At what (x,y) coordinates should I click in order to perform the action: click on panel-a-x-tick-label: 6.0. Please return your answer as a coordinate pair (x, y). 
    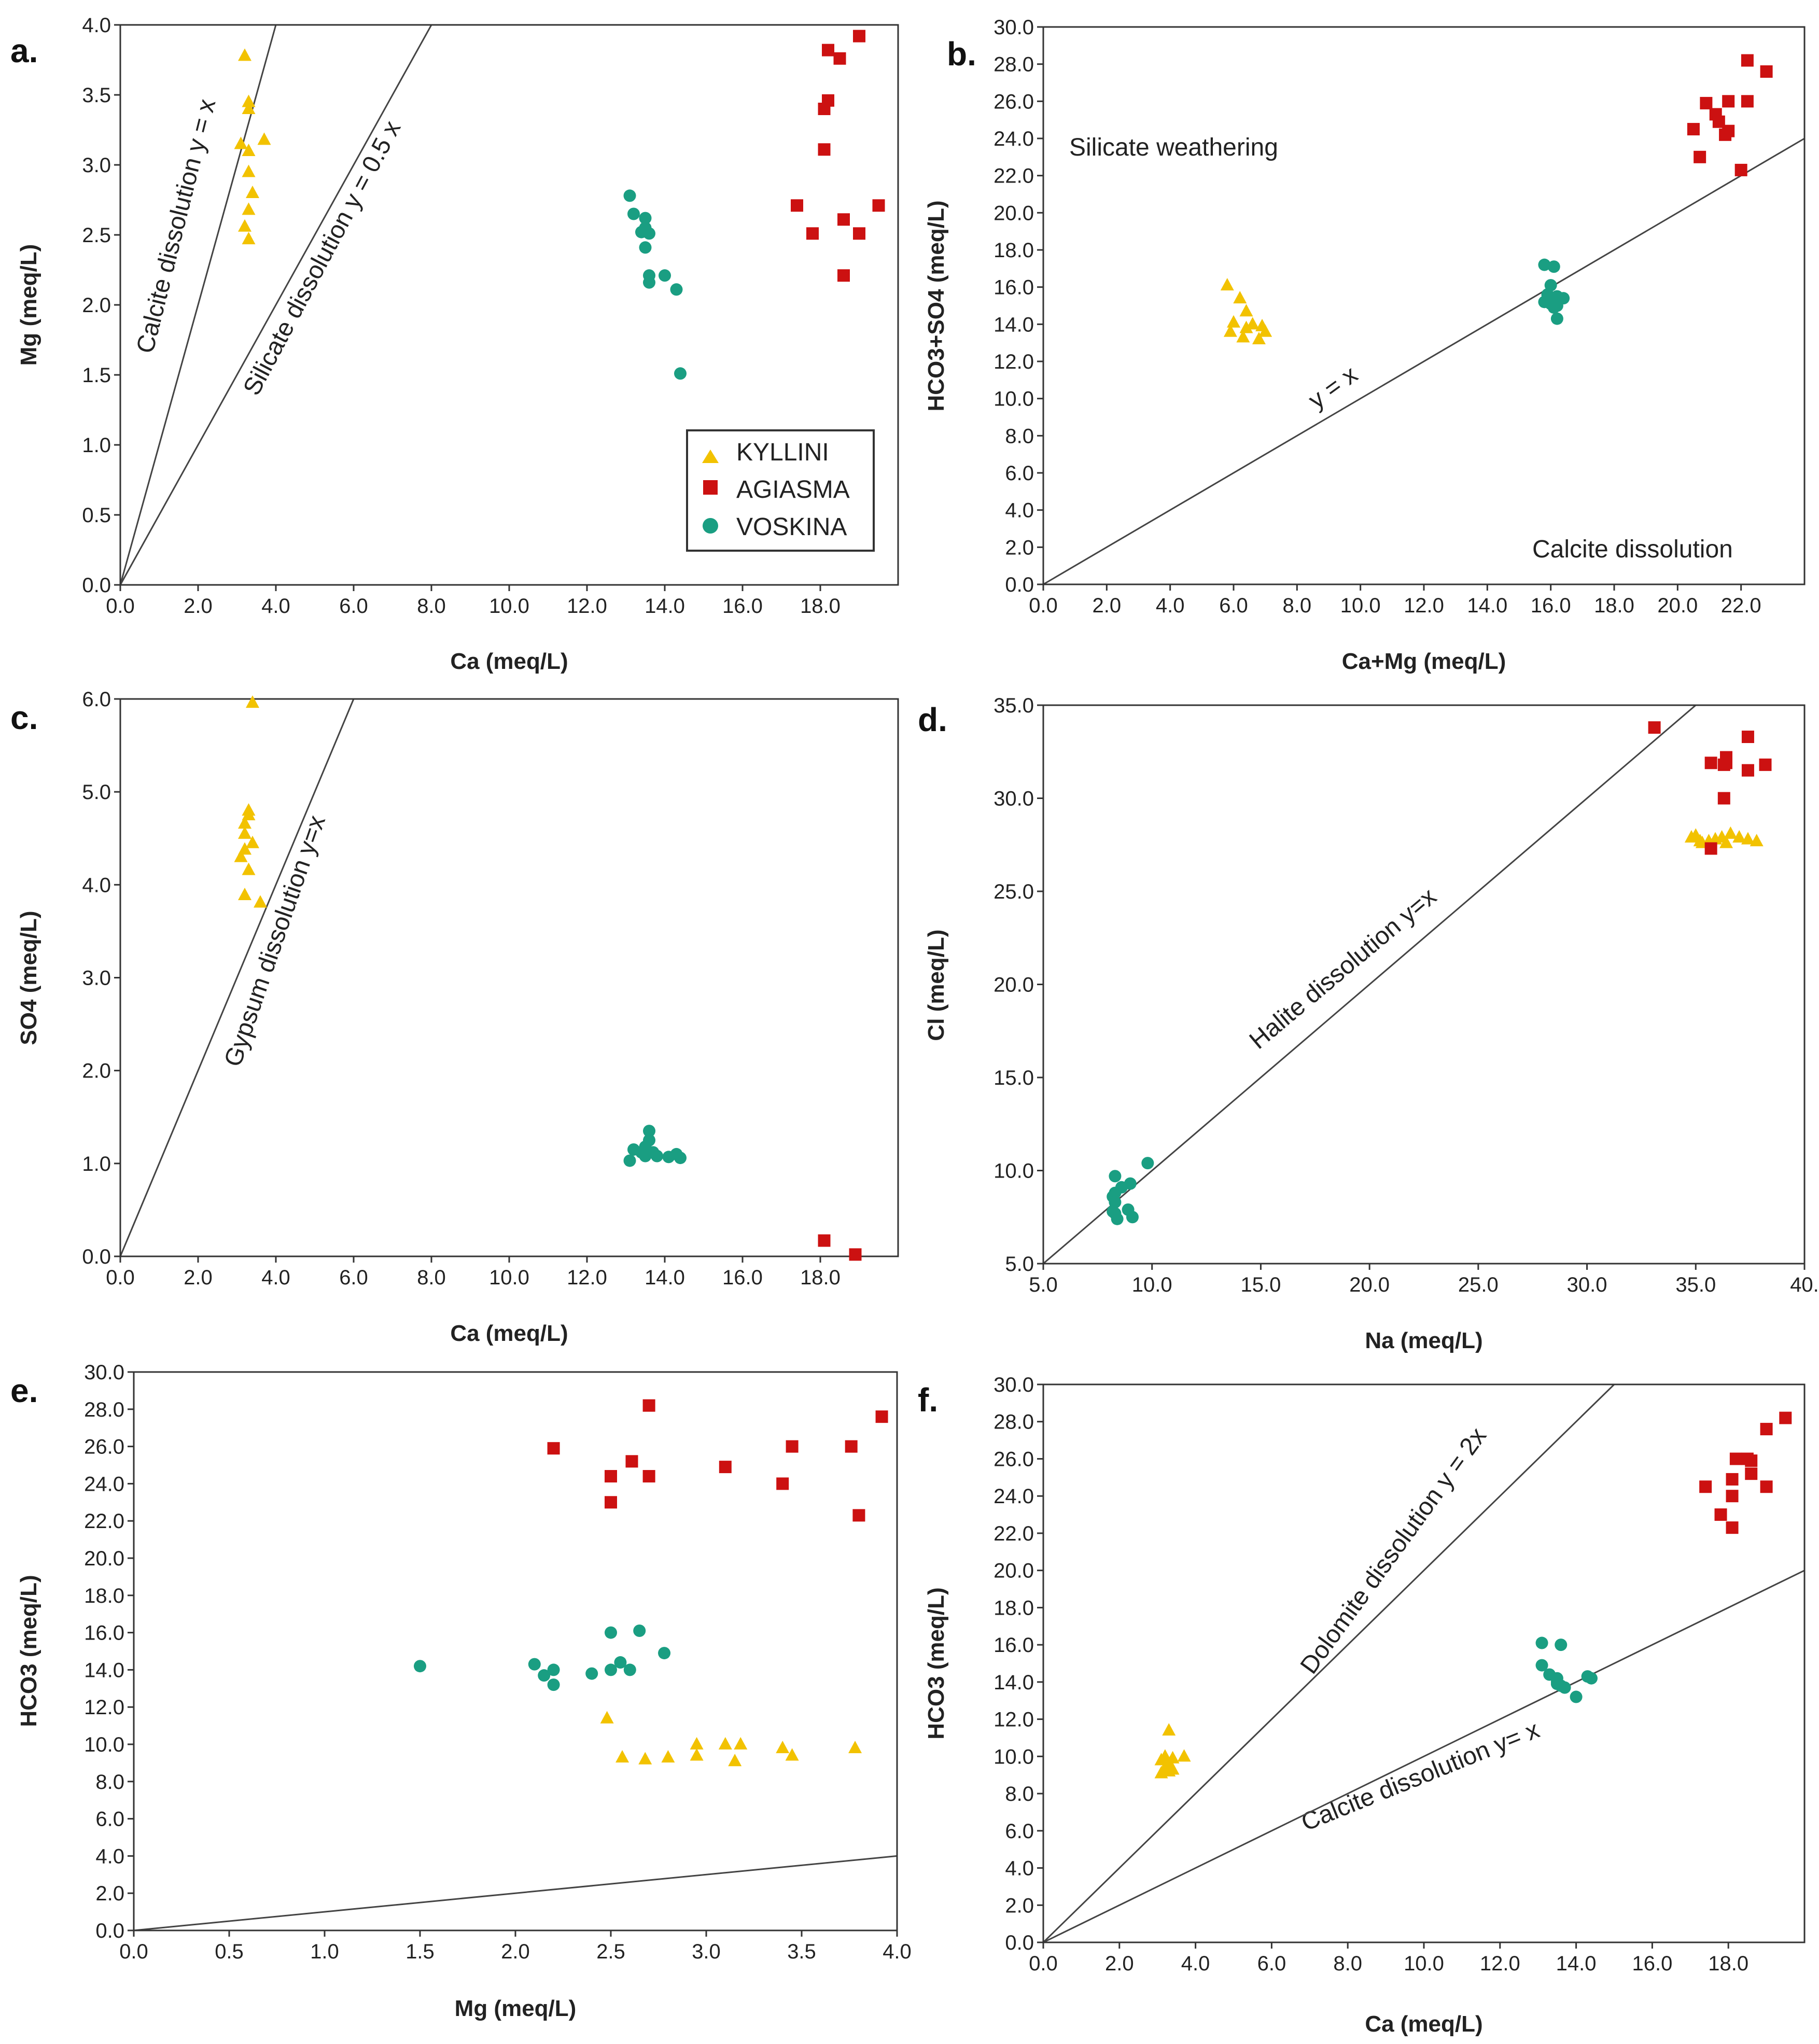
    Looking at the image, I should click on (354, 606).